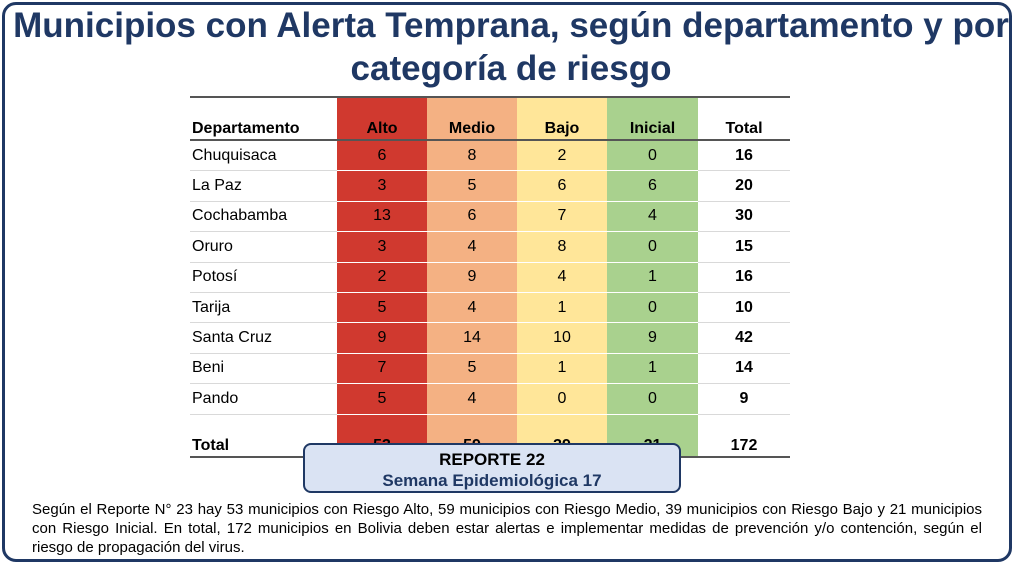 This screenshot has width=1022, height=570. What do you see at coordinates (652, 118) in the screenshot?
I see `header-inicial: Inicial` at bounding box center [652, 118].